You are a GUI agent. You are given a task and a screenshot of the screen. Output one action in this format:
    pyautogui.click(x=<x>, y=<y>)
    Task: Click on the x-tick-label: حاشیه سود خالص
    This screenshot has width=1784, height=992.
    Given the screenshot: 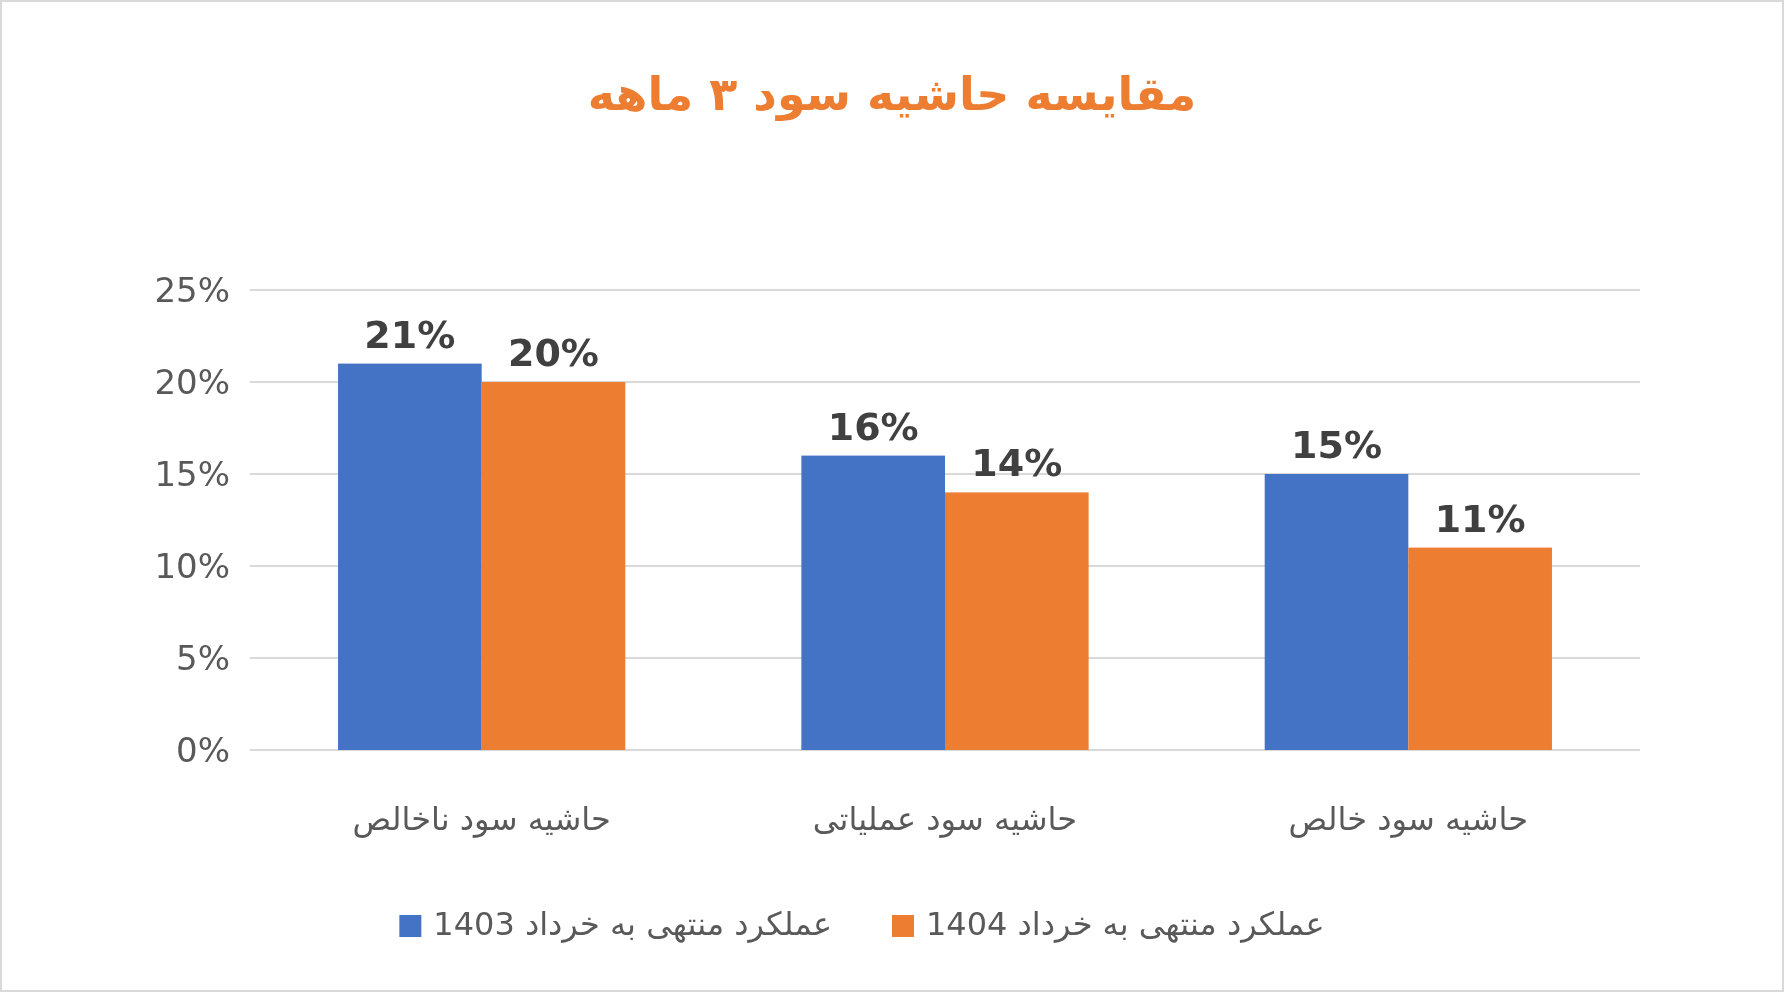 What is the action you would take?
    pyautogui.click(x=1408, y=819)
    